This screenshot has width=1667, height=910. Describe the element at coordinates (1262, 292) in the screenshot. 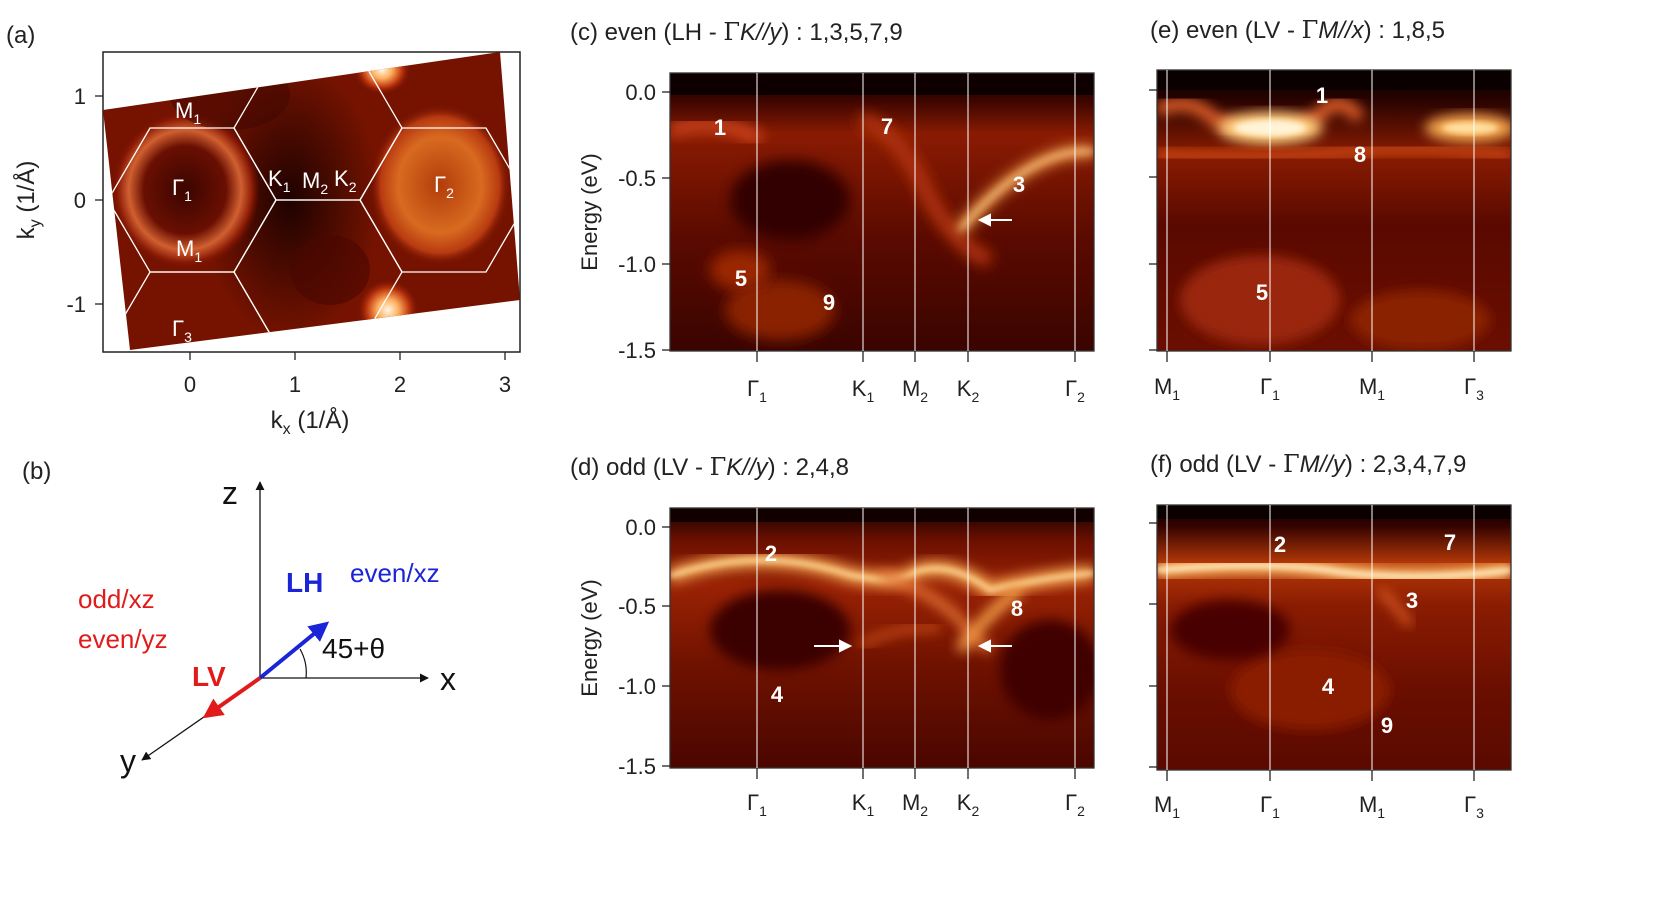

I see `e-band-5: 5` at that location.